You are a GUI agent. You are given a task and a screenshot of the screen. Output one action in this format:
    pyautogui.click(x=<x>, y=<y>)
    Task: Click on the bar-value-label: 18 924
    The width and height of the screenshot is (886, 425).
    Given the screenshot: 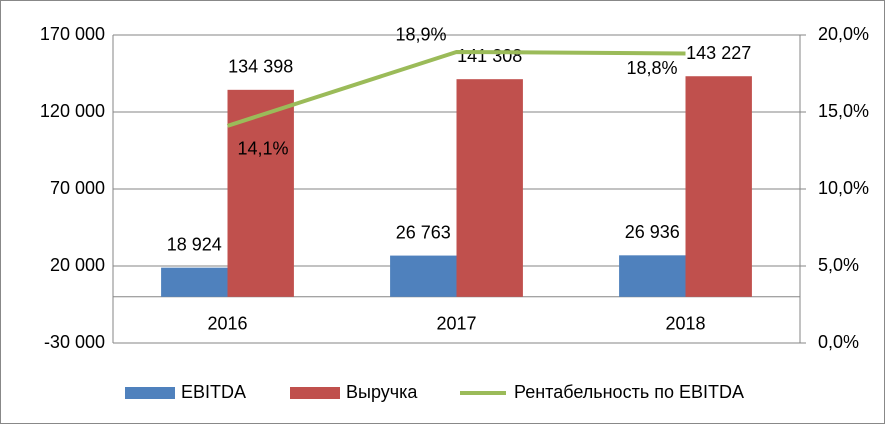 What is the action you would take?
    pyautogui.click(x=194, y=244)
    